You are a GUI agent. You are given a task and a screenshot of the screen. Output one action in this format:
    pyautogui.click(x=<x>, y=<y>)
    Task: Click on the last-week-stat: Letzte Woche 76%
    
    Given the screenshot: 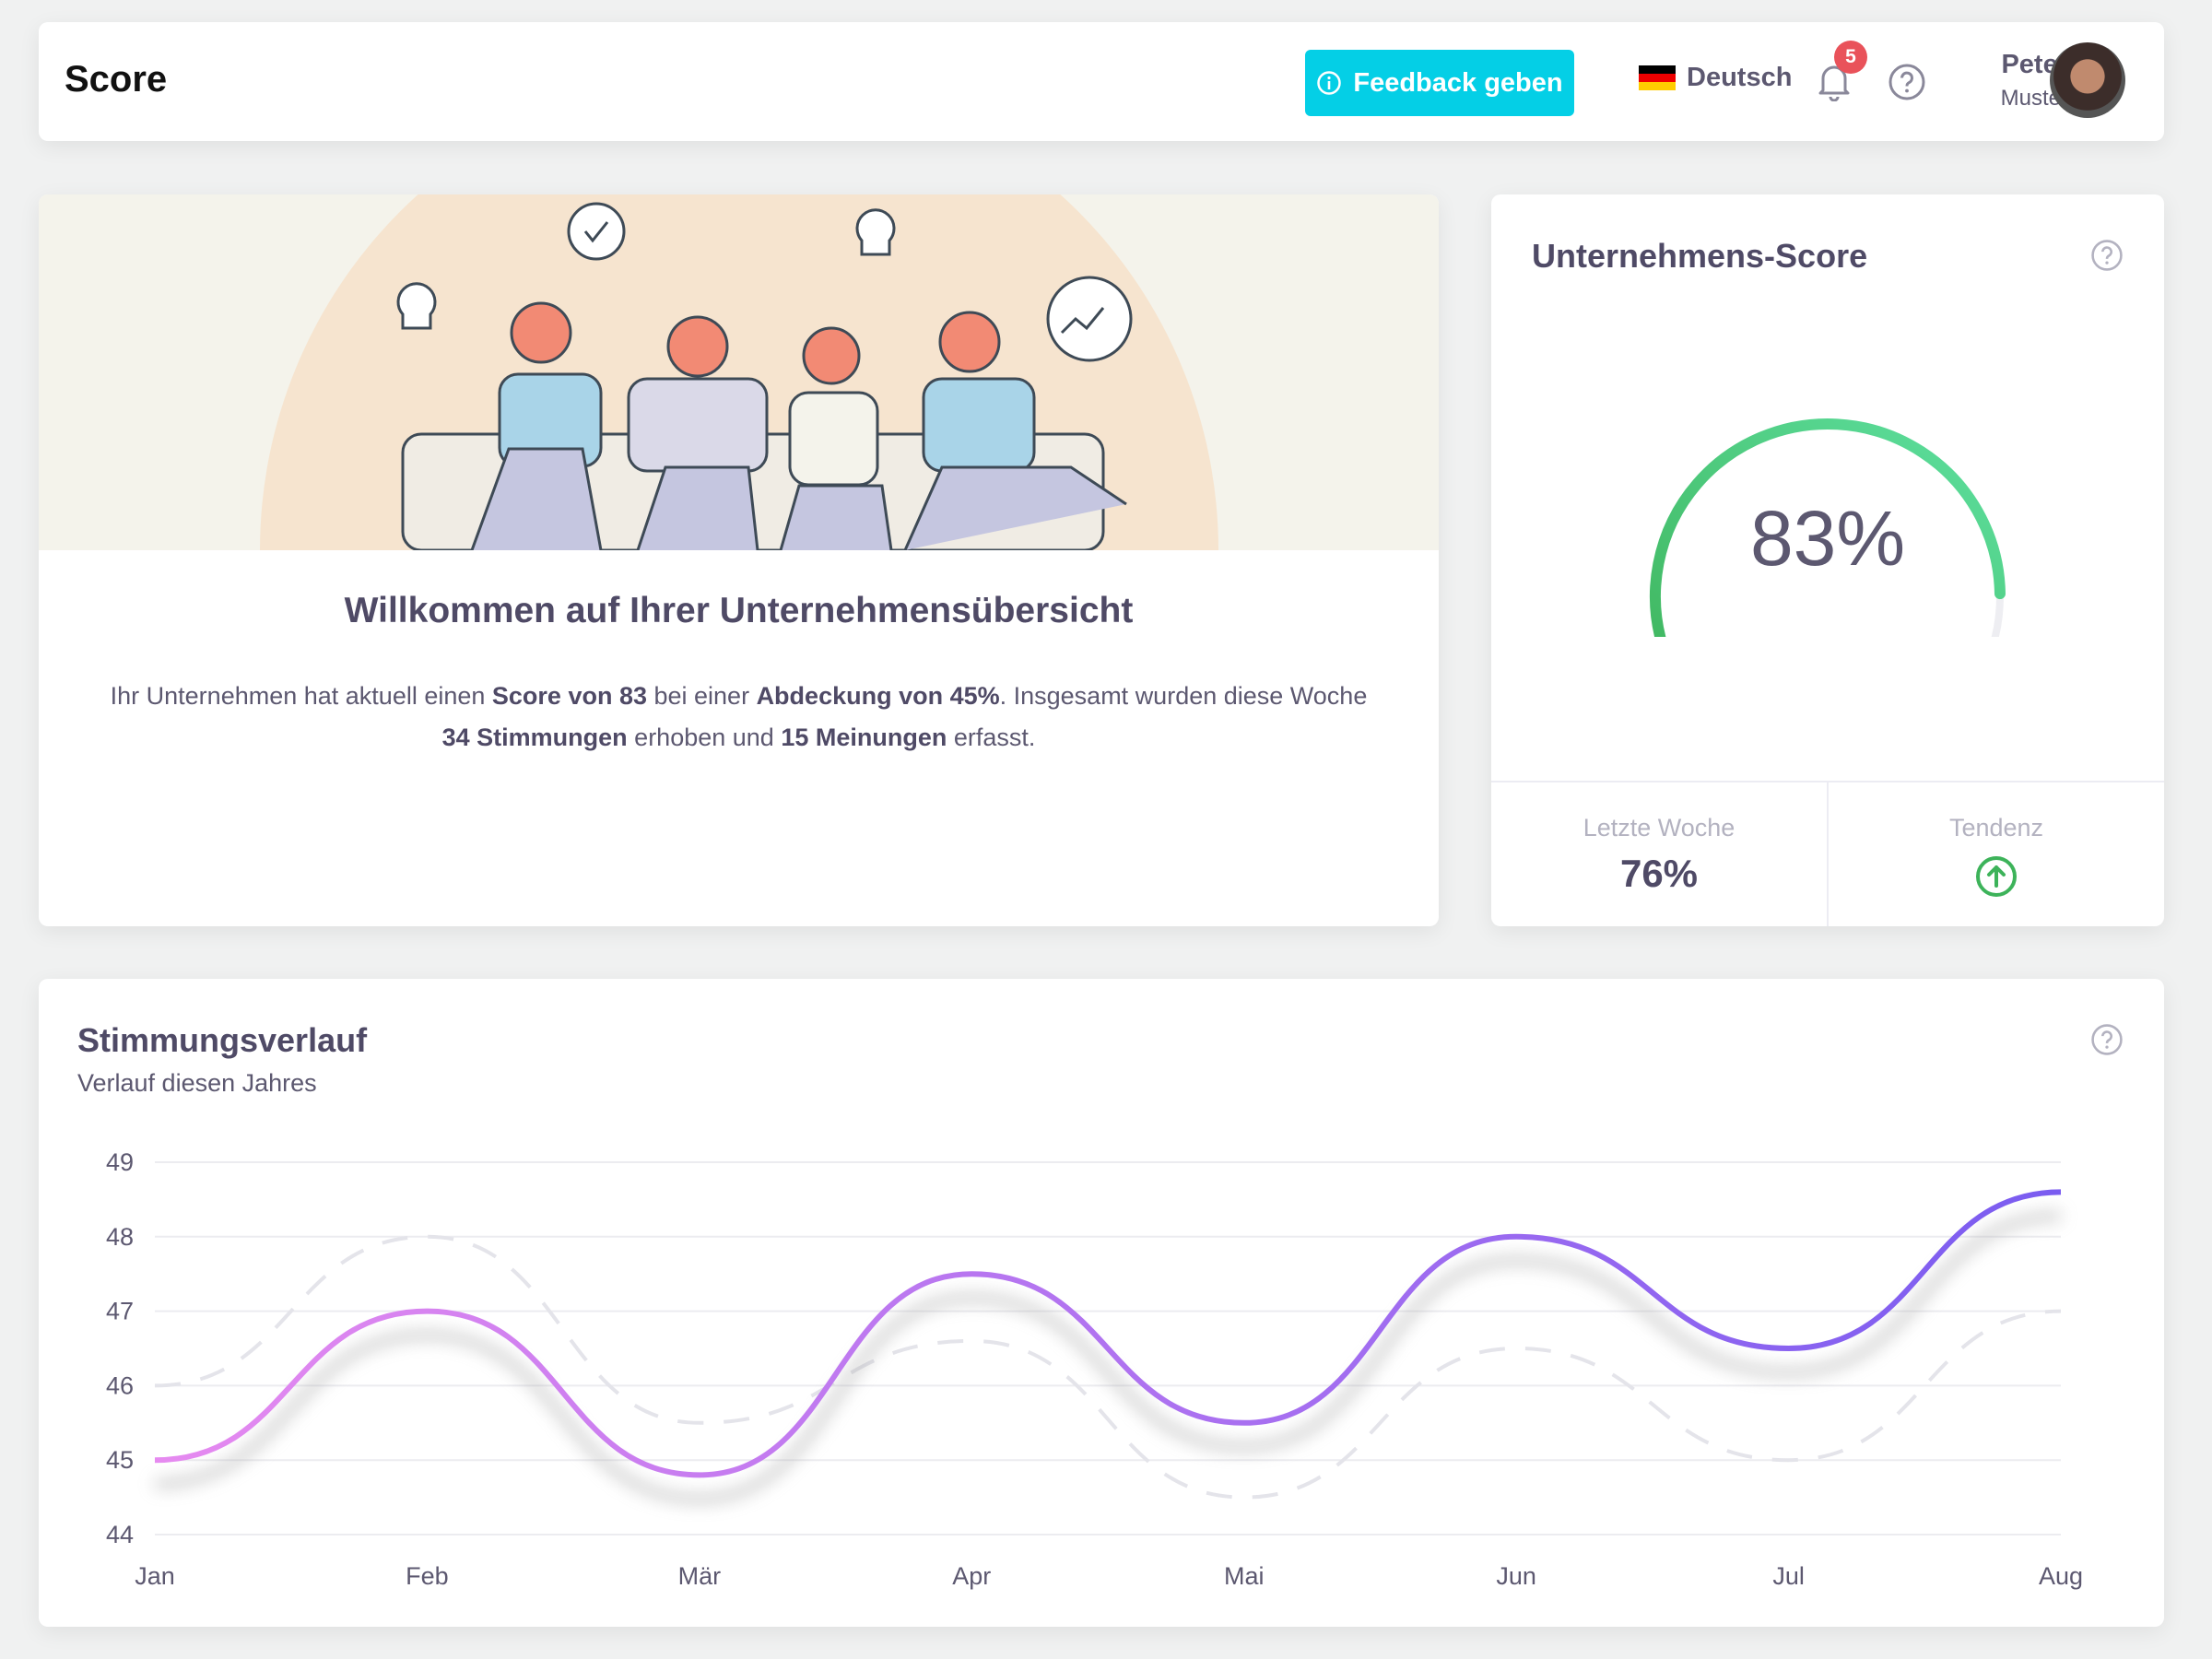 What is the action you would take?
    pyautogui.click(x=1659, y=854)
    